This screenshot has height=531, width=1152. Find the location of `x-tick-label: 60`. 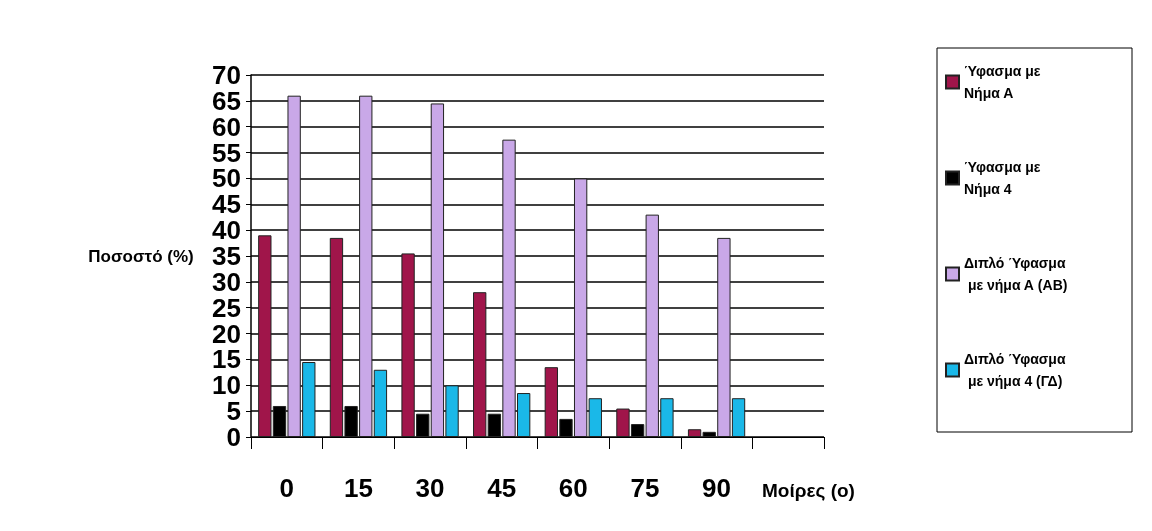

x-tick-label: 60 is located at coordinates (573, 488).